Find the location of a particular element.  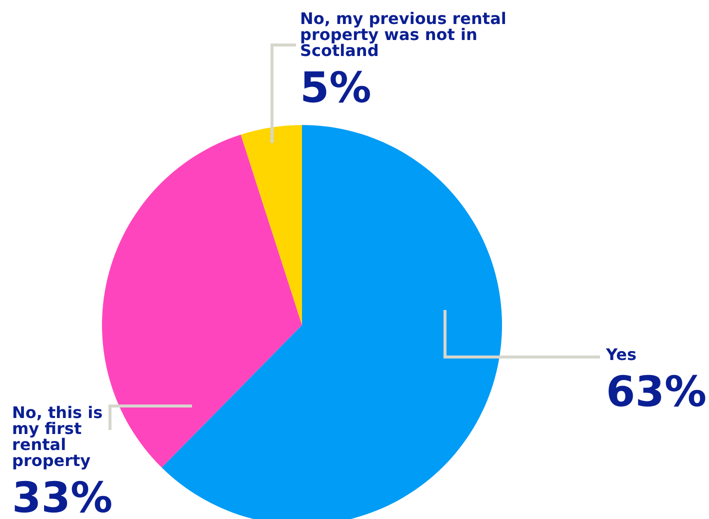

slice-label: No, my previous rental property was not in Scotland is located at coordinates (403, 34).